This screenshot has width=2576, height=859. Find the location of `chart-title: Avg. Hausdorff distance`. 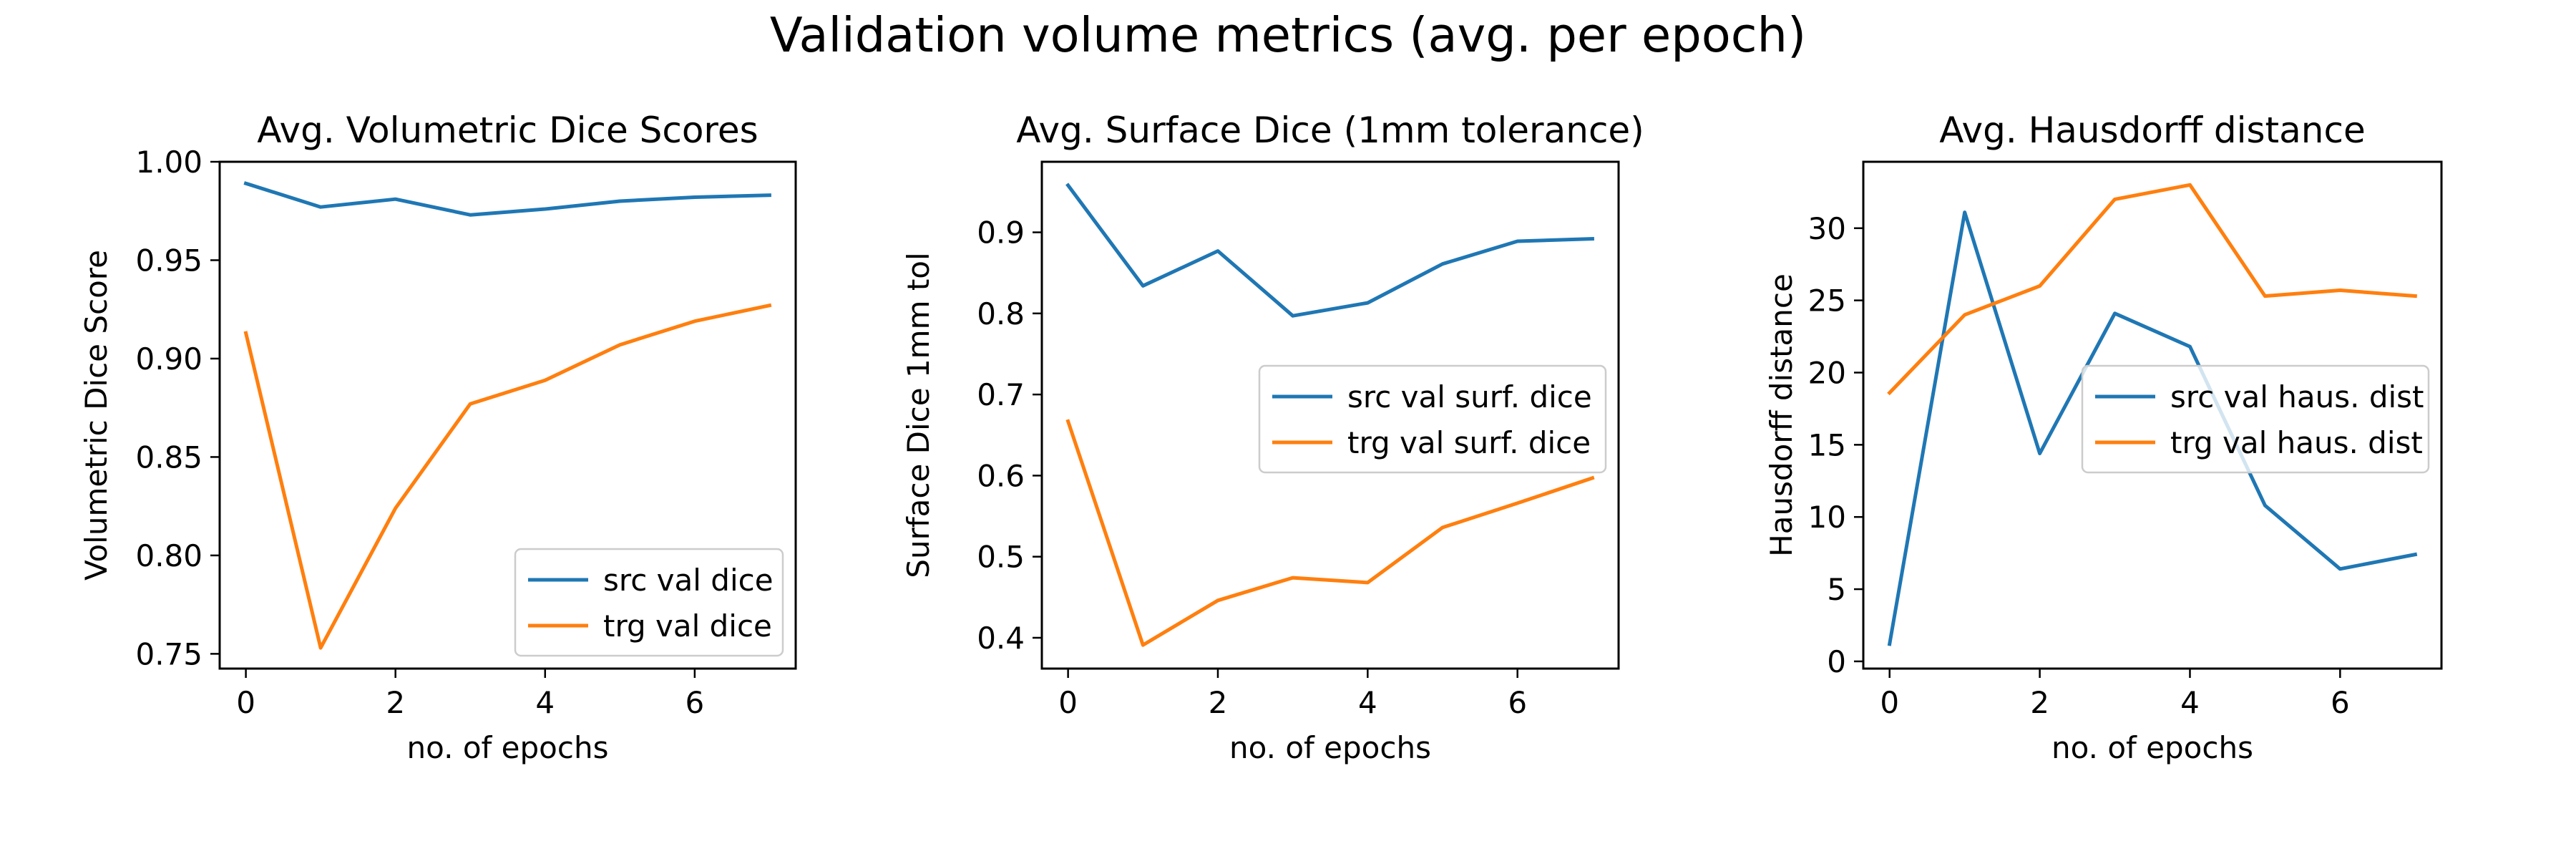

chart-title: Avg. Hausdorff distance is located at coordinates (2152, 130).